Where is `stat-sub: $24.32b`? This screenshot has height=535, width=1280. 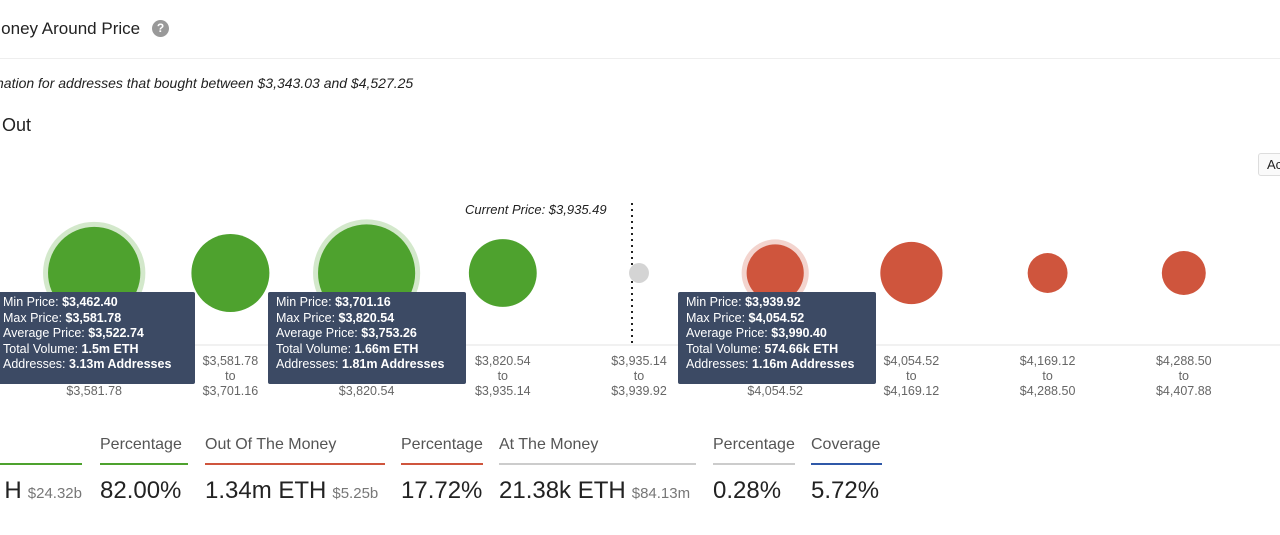 stat-sub: $24.32b is located at coordinates (54, 493).